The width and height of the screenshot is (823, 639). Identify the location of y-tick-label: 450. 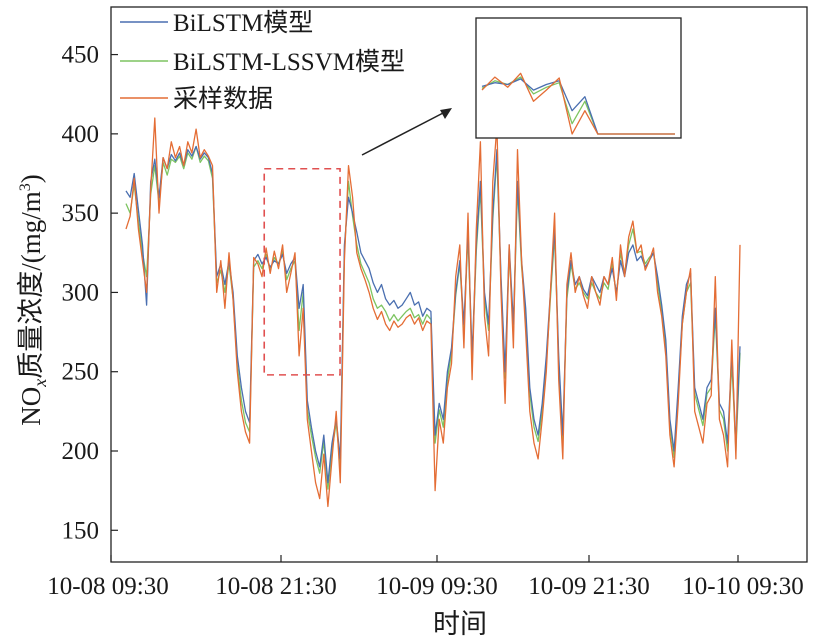
(81, 55).